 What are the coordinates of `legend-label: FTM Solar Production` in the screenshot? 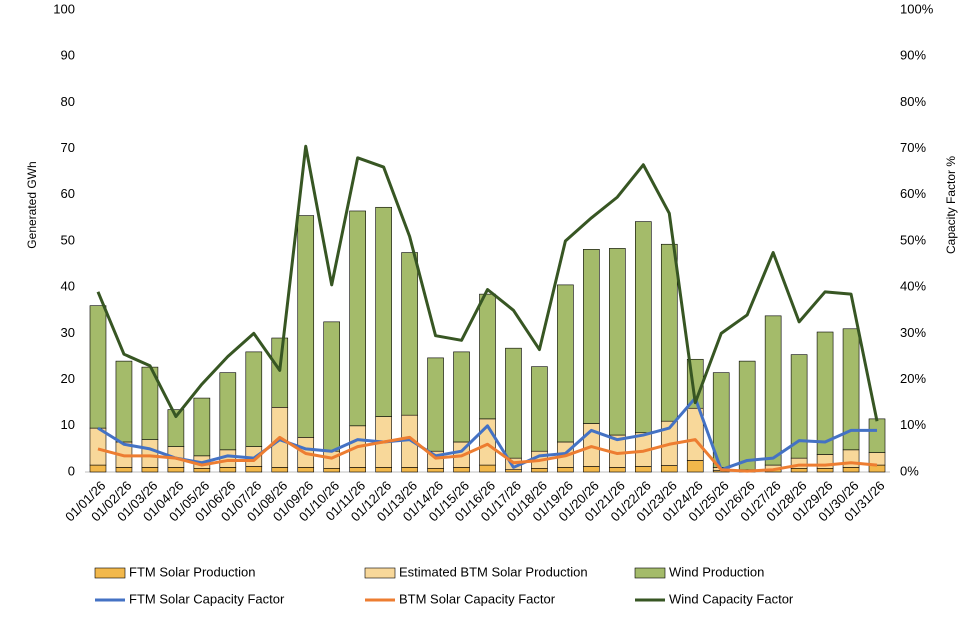 It's located at (192, 571).